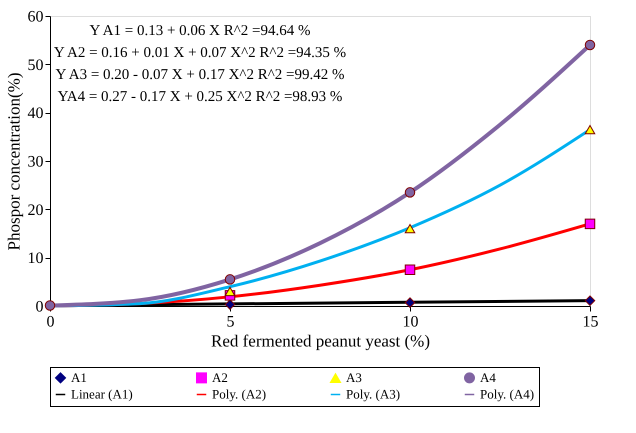 The width and height of the screenshot is (636, 433). What do you see at coordinates (40, 307) in the screenshot?
I see `y-tick-label: 0` at bounding box center [40, 307].